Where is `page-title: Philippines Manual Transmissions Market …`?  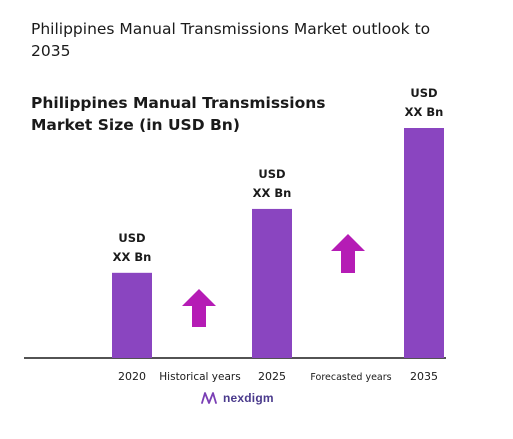
page-title: Philippines Manual Transmissions Market … is located at coordinates (231, 40).